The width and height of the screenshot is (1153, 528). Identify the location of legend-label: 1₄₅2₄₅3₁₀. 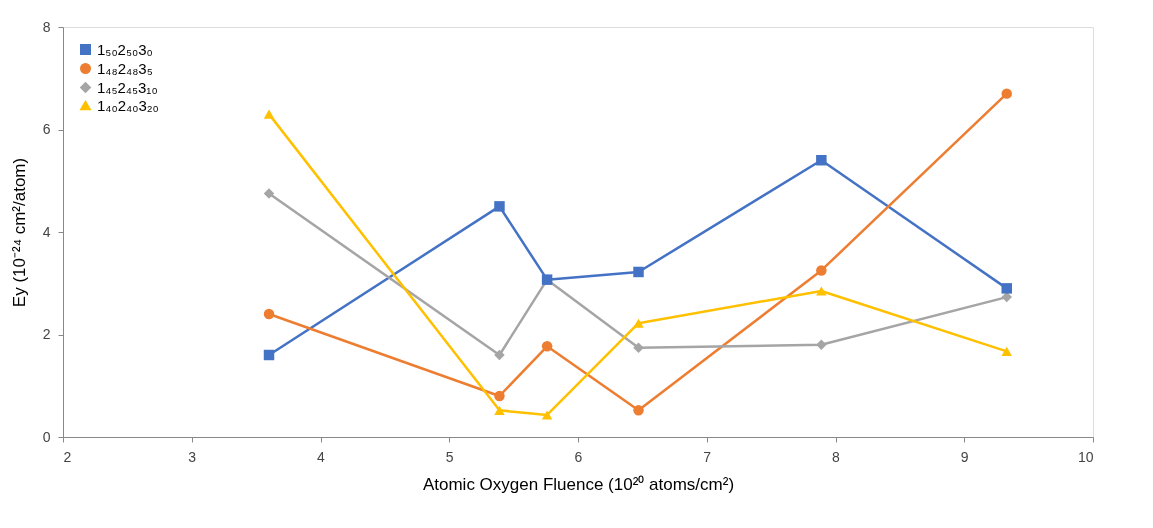
(127, 87).